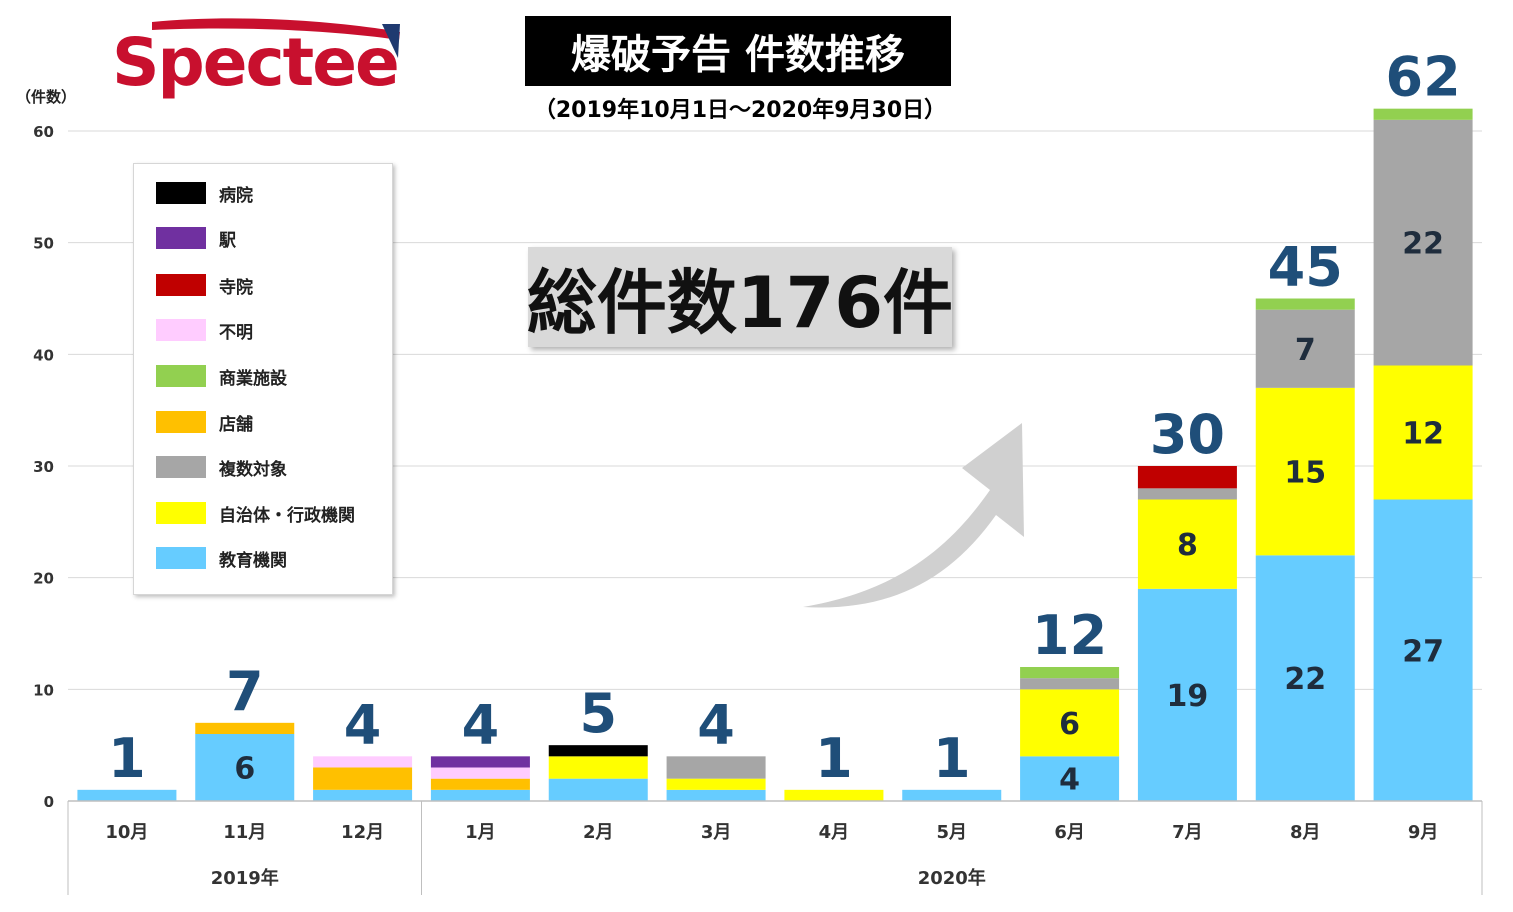 The height and width of the screenshot is (912, 1513). Describe the element at coordinates (245, 878) in the screenshot. I see `year-group-label: 2019年` at that location.